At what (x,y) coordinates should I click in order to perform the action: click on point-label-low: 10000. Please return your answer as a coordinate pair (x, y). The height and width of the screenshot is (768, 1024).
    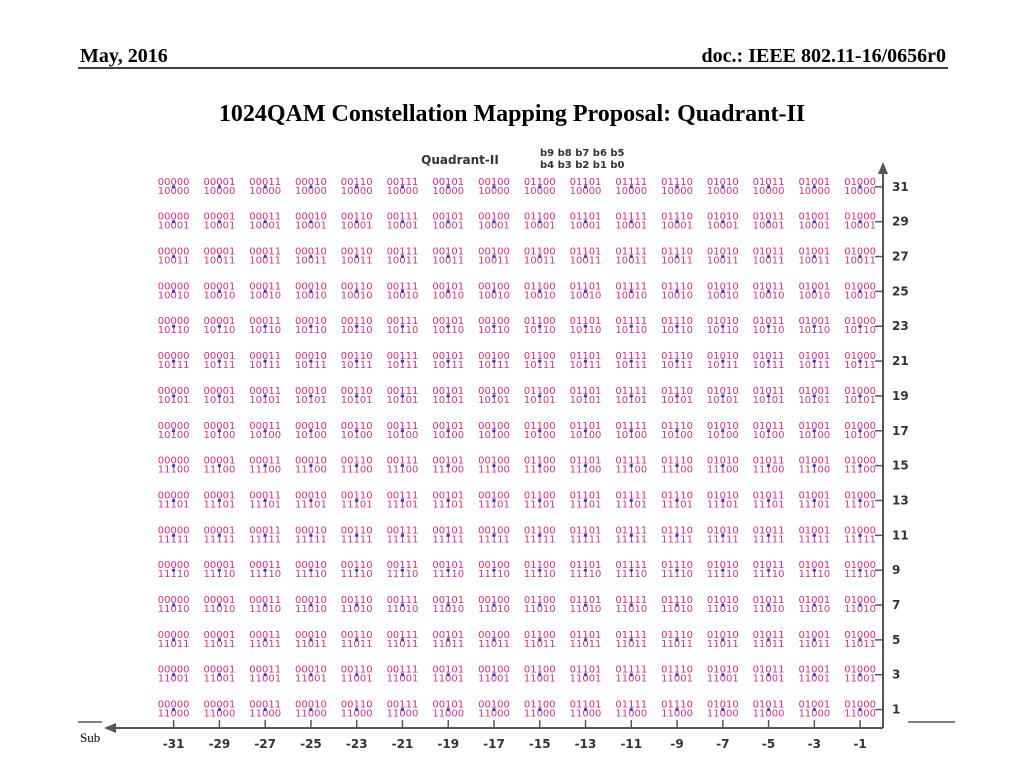
    Looking at the image, I should click on (769, 191).